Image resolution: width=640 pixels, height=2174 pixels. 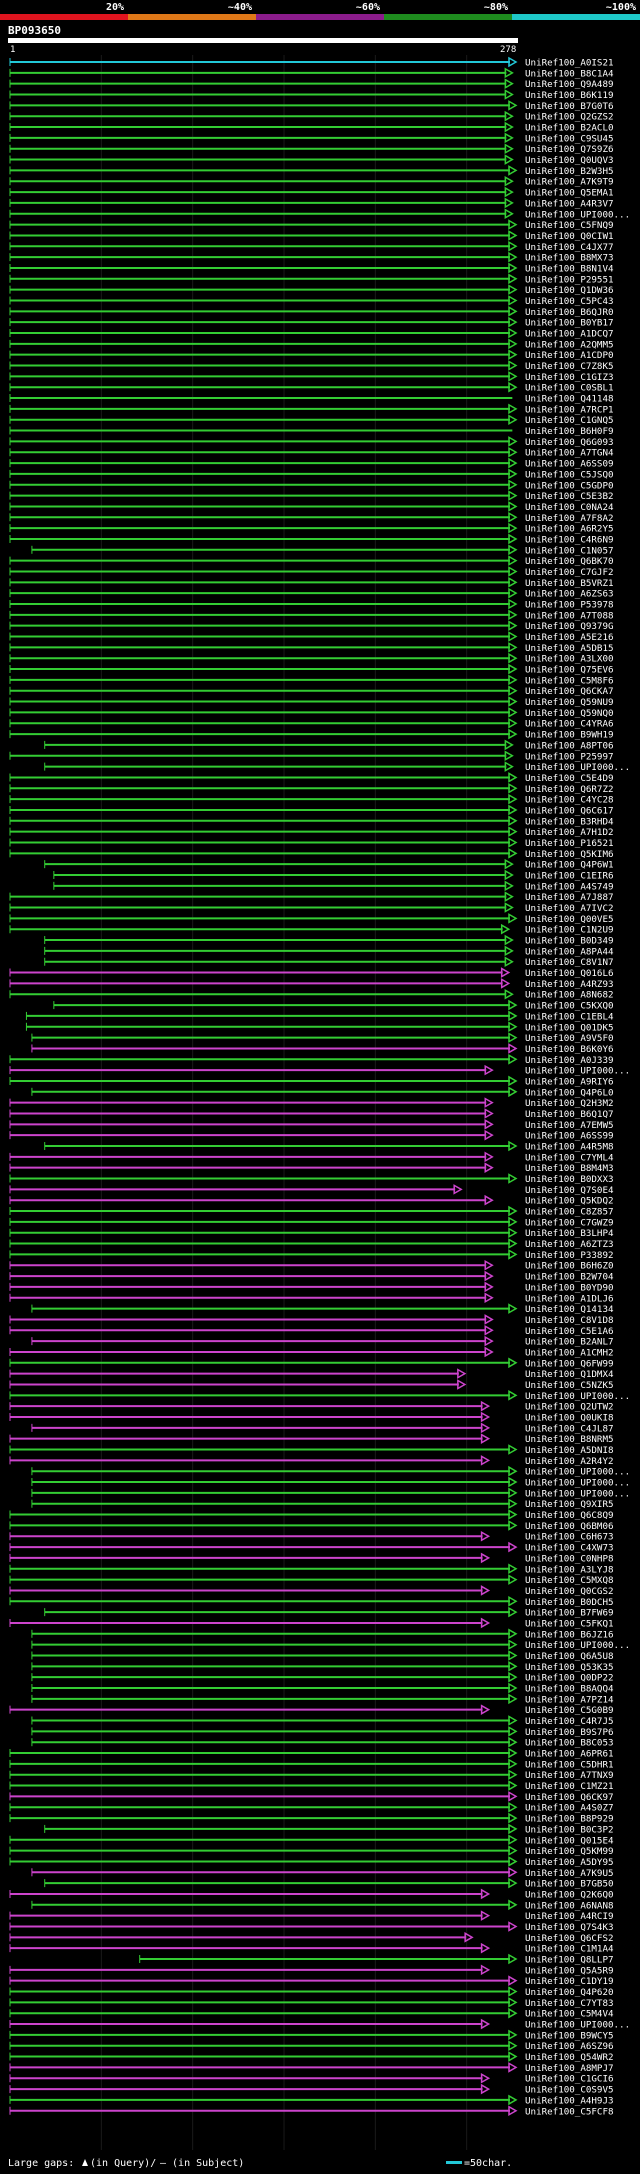 What do you see at coordinates (569, 605) in the screenshot?
I see `hit-id: UniRef100_P53978` at bounding box center [569, 605].